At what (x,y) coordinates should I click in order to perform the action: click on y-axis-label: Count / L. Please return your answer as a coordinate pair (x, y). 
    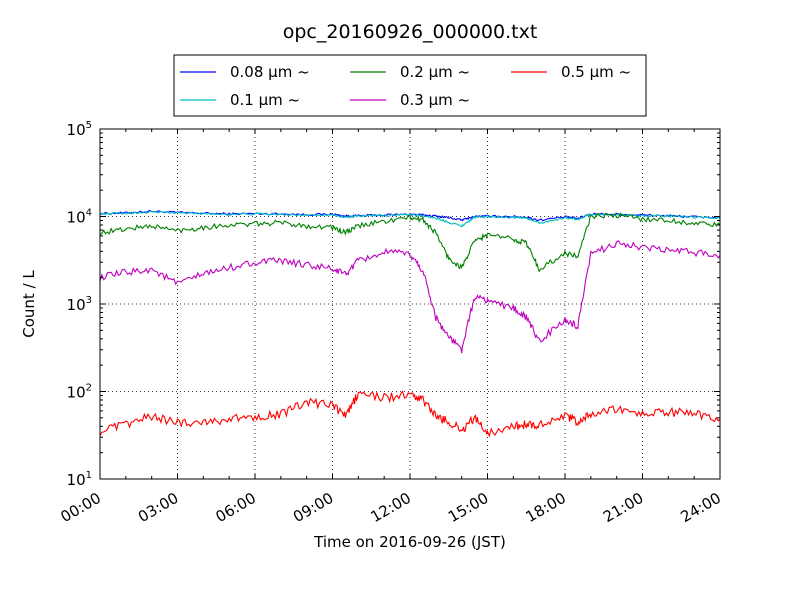
    Looking at the image, I should click on (29, 304).